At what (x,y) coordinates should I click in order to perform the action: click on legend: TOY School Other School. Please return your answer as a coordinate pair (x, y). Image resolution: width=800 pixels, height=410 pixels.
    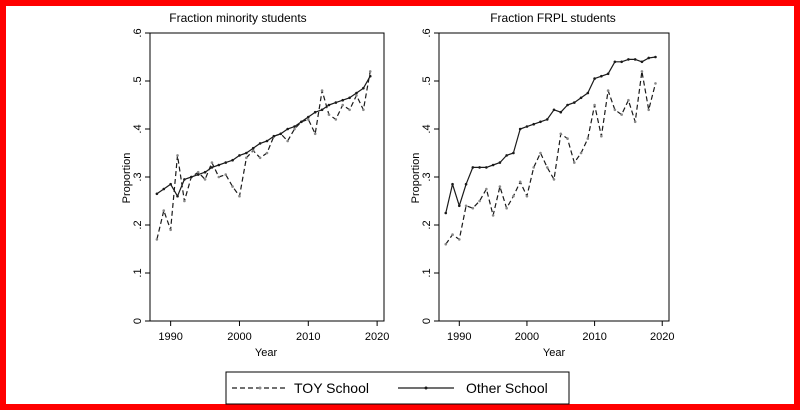
    Looking at the image, I should click on (397, 388).